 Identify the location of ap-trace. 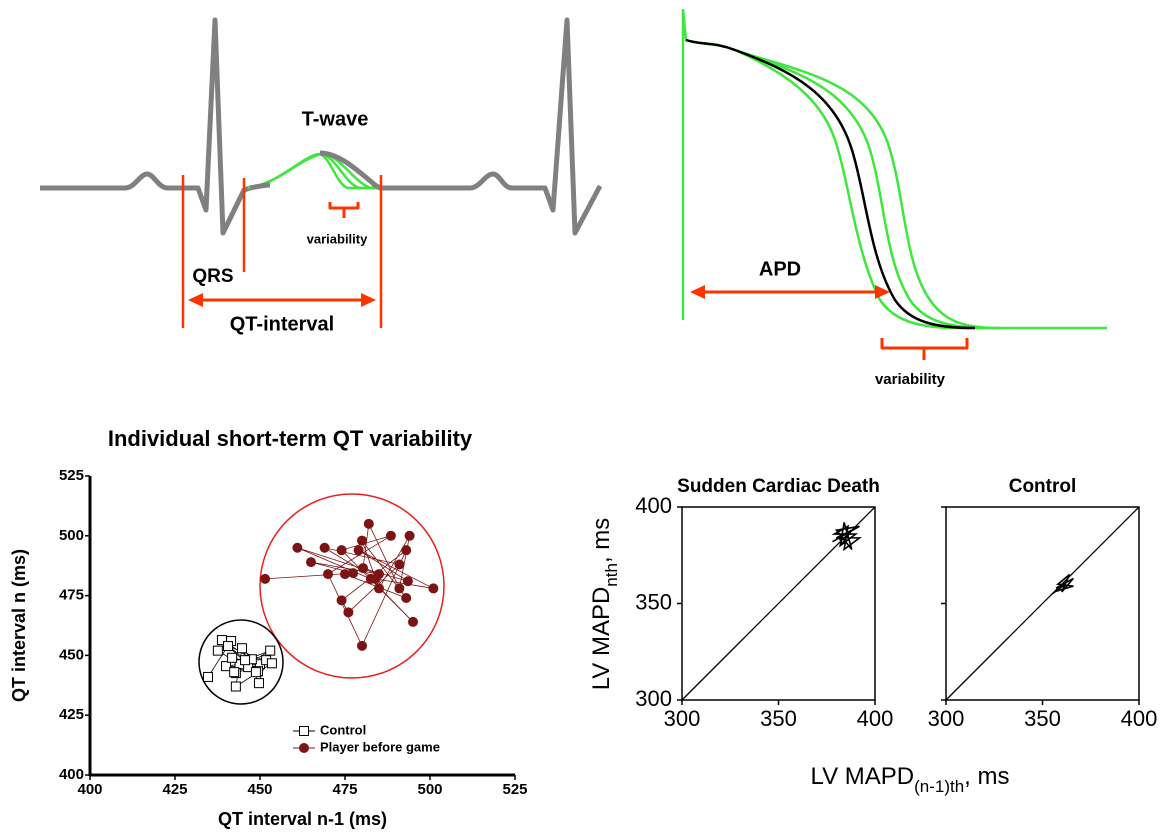
(830, 184).